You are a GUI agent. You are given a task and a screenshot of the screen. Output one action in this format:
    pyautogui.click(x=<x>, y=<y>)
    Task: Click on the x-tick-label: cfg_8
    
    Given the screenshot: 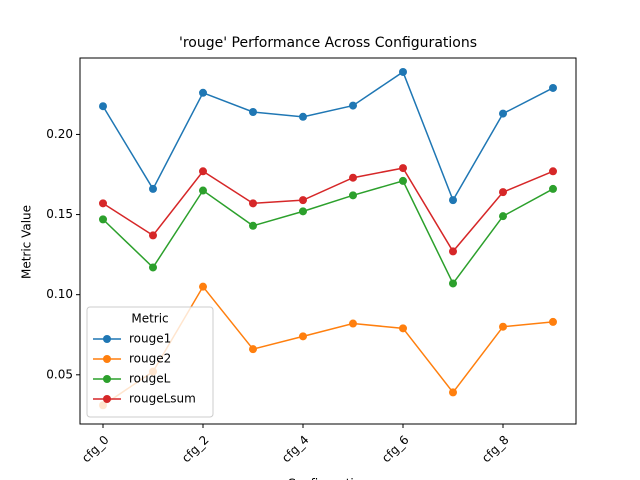 What is the action you would take?
    pyautogui.click(x=495, y=449)
    